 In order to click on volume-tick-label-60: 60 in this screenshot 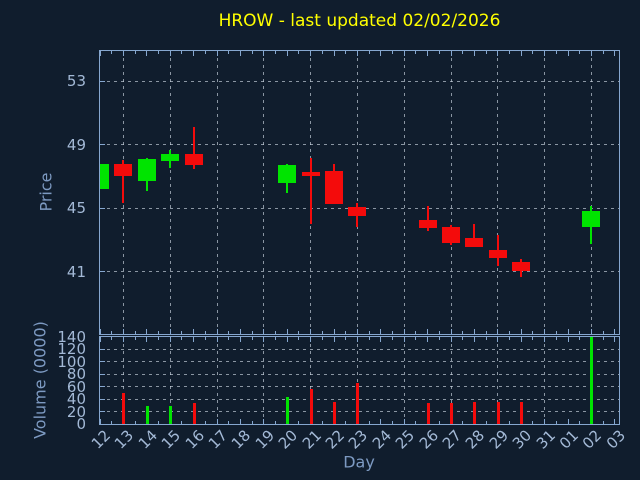, I will do `click(76, 386)`.